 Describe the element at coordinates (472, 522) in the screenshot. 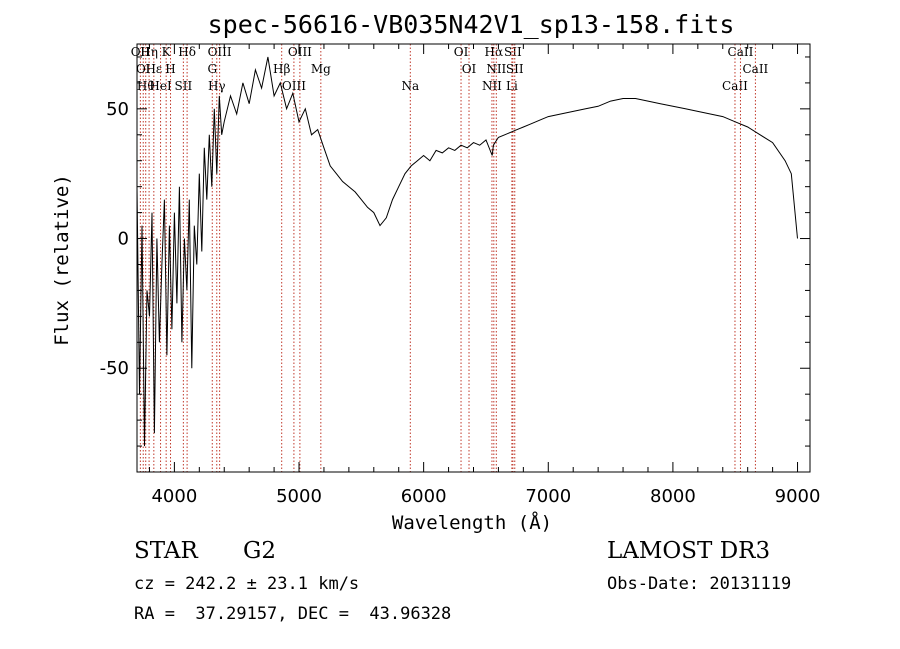

I see `x-axis-label: Wavelength (Å)` at that location.